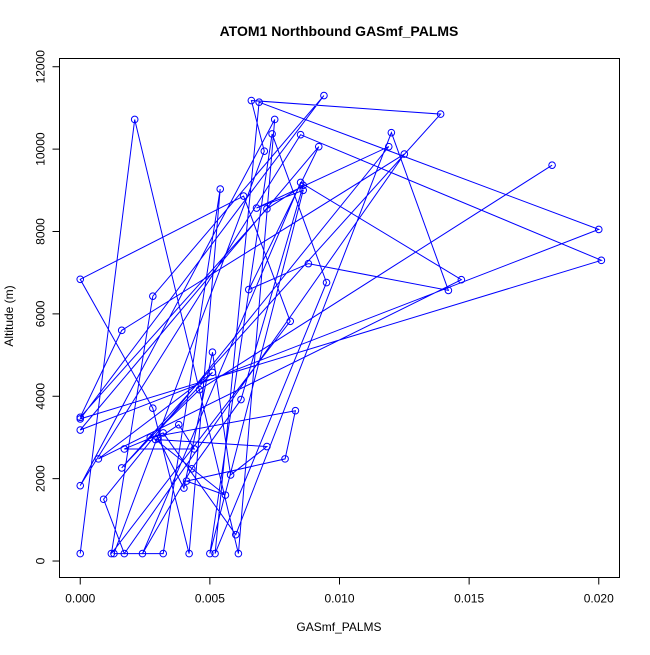 The width and height of the screenshot is (650, 655). Describe the element at coordinates (469, 599) in the screenshot. I see `x-tick-label: 0.015` at that location.